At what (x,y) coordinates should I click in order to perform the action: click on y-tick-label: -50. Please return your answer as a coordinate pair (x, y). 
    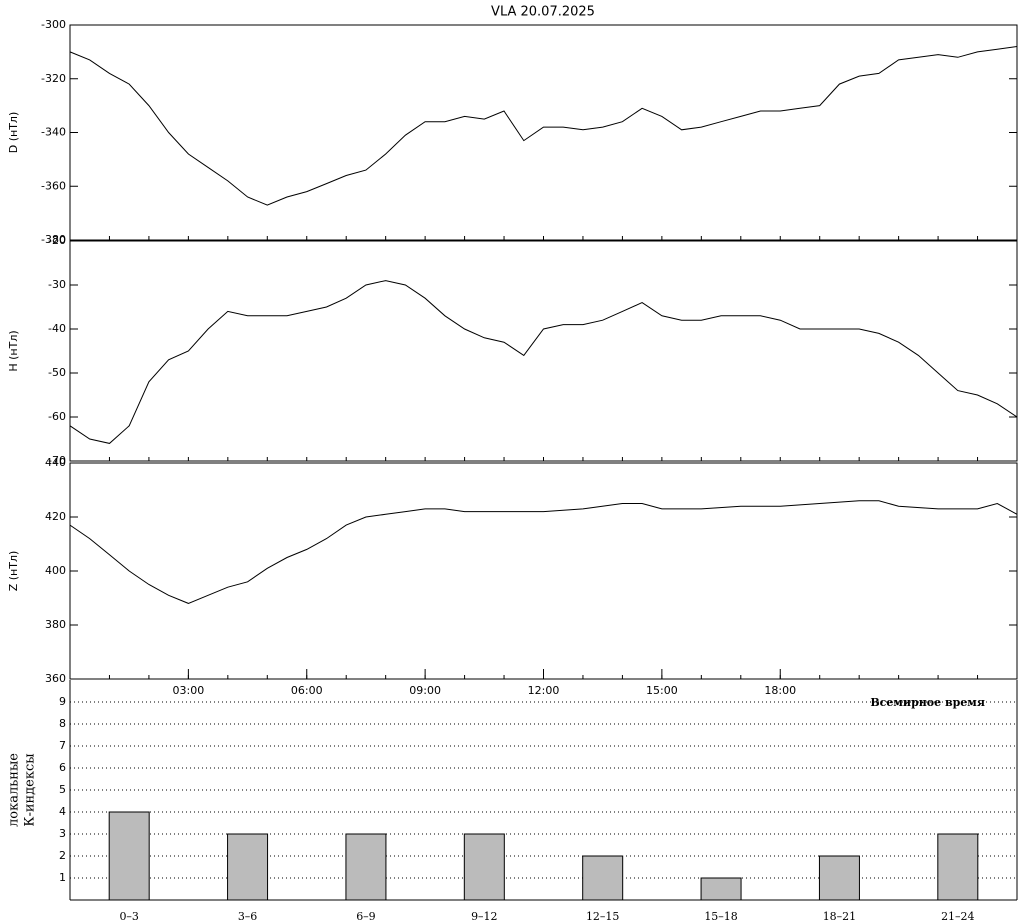
    Looking at the image, I should click on (57, 372).